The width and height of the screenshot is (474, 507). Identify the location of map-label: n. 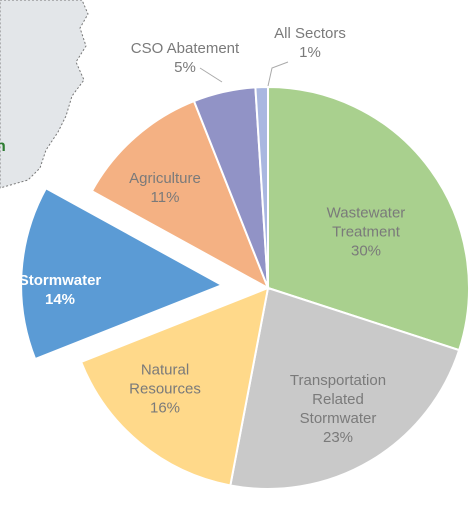
(3, 146).